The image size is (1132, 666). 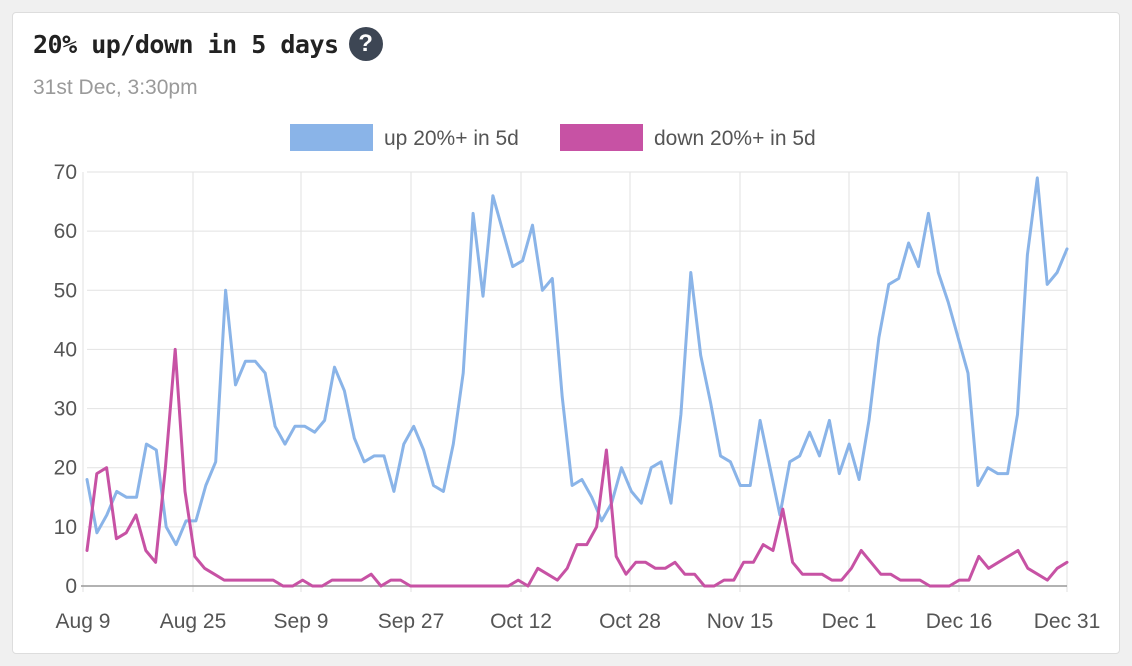 I want to click on y-tick-label: 30, so click(x=65, y=409).